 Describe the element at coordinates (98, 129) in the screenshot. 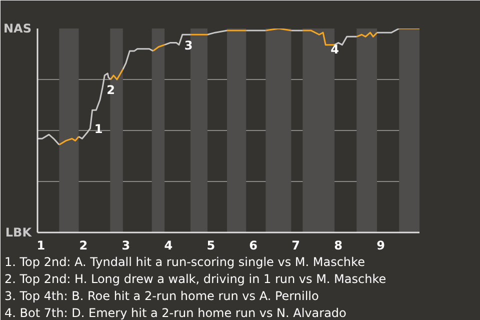

I see `annotation: 1` at that location.